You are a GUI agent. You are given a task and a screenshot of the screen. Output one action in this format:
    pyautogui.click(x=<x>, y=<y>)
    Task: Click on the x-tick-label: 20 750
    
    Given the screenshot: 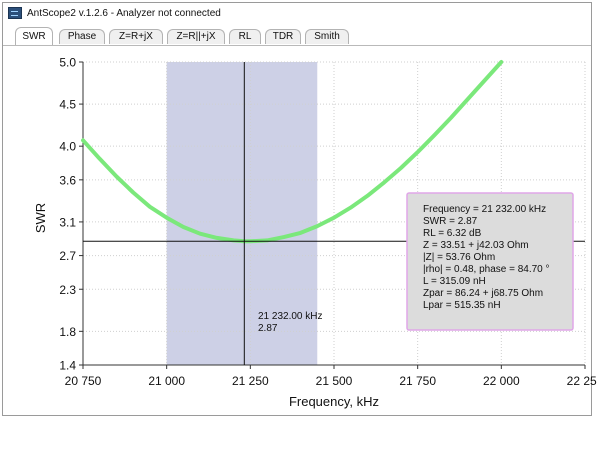 What is the action you would take?
    pyautogui.click(x=83, y=381)
    